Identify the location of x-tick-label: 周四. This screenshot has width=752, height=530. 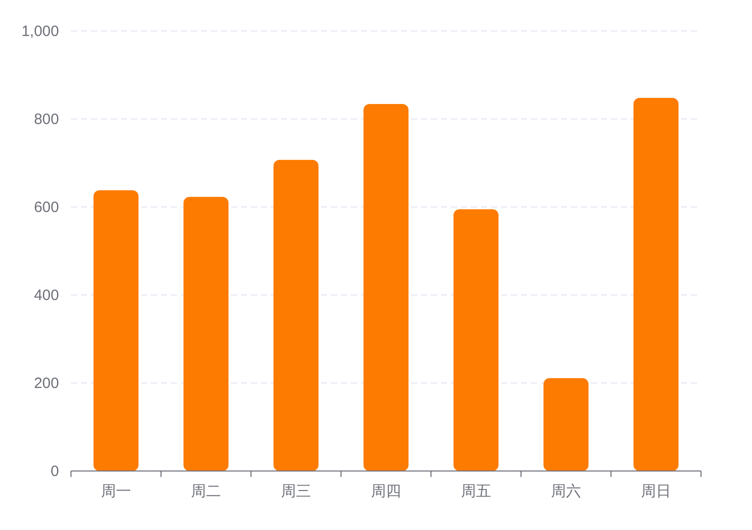
(386, 491).